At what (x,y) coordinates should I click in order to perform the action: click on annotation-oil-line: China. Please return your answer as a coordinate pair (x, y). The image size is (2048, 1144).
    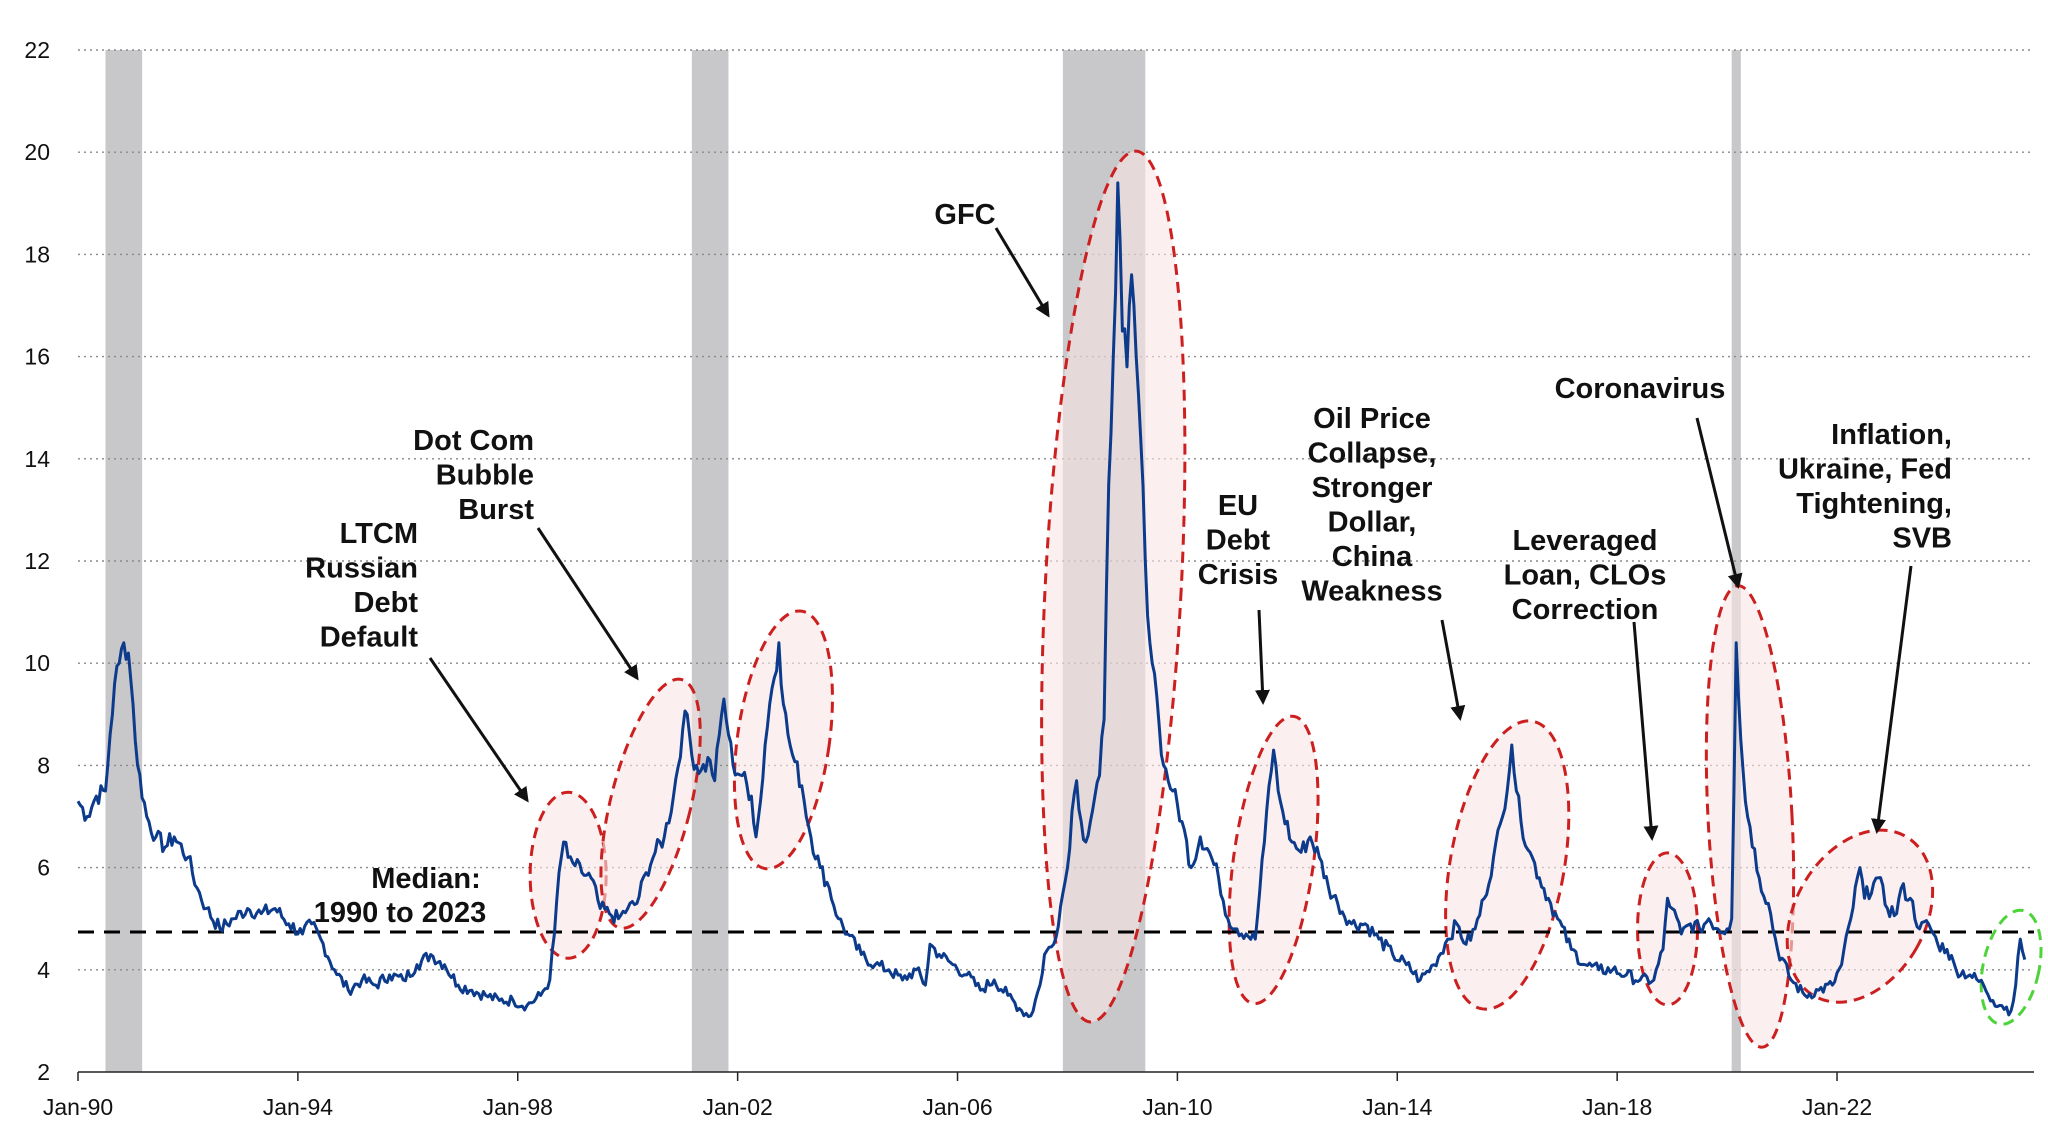
    Looking at the image, I should click on (1372, 557).